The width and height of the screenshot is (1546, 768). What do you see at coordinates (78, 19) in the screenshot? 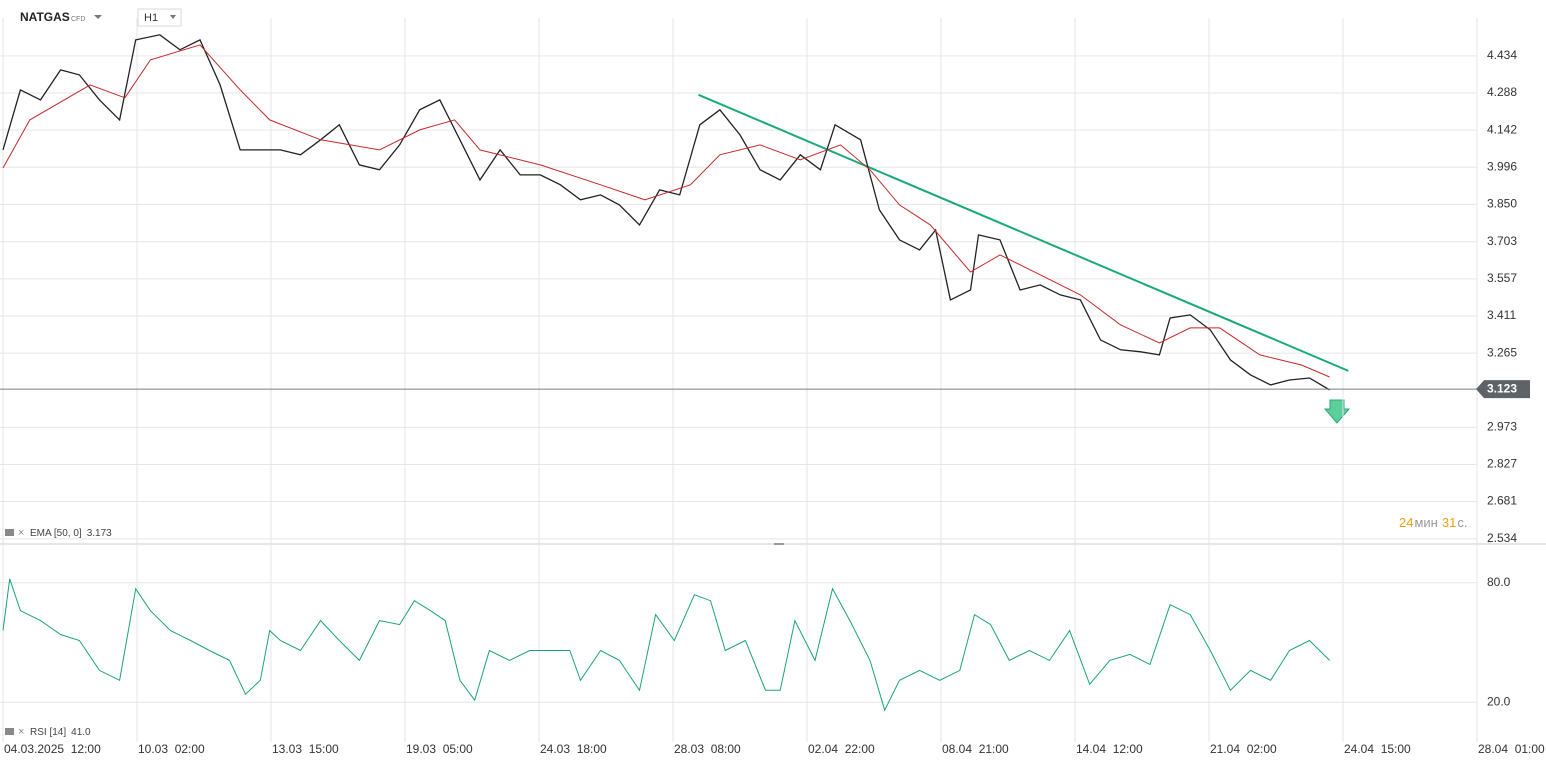
I see `instrument-type: CFD` at bounding box center [78, 19].